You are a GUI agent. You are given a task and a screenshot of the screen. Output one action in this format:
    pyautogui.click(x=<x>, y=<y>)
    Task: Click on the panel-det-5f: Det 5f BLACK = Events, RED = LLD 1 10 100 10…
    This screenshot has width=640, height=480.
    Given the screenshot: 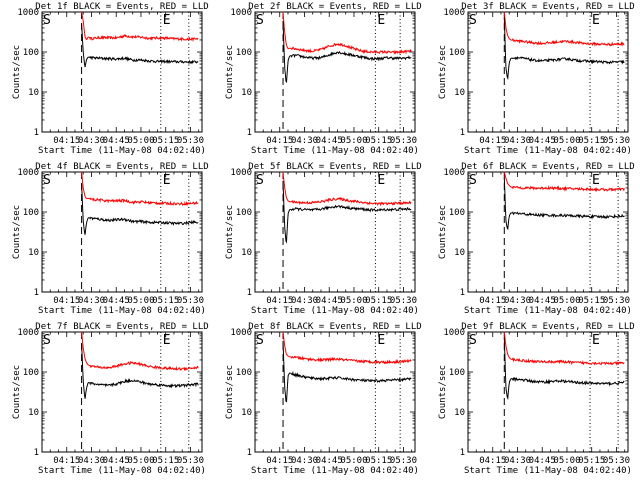 What is the action you would take?
    pyautogui.click(x=323, y=239)
    